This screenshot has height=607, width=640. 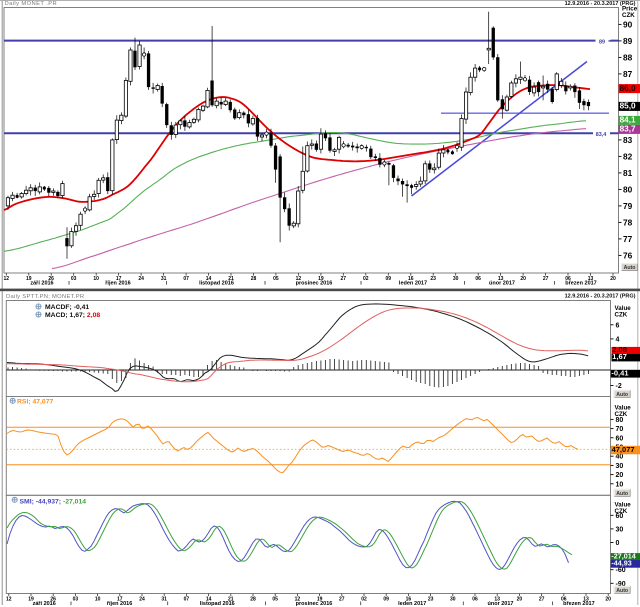 I want to click on svg-text: -90, so click(x=621, y=584).